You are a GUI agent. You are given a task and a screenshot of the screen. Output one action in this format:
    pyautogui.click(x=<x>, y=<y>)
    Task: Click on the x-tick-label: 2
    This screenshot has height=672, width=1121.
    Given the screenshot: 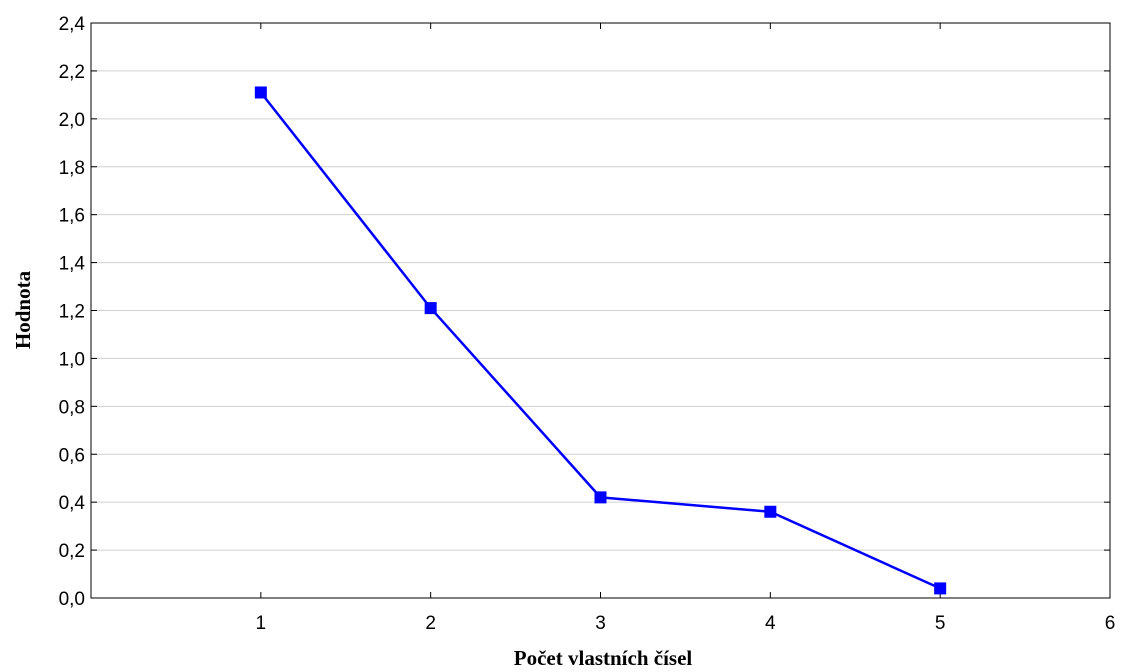 What is the action you would take?
    pyautogui.click(x=430, y=623)
    